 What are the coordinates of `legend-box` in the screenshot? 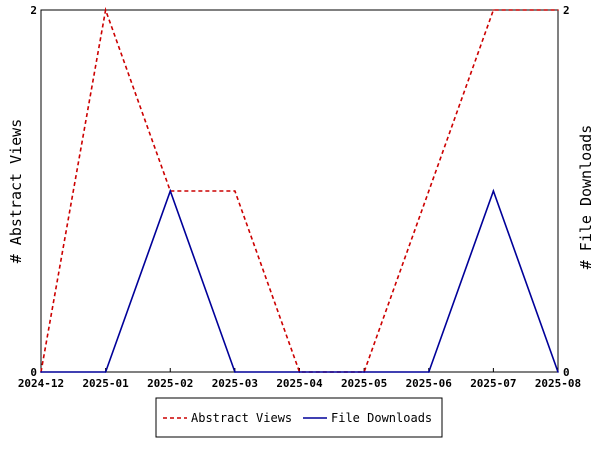 It's located at (299, 417).